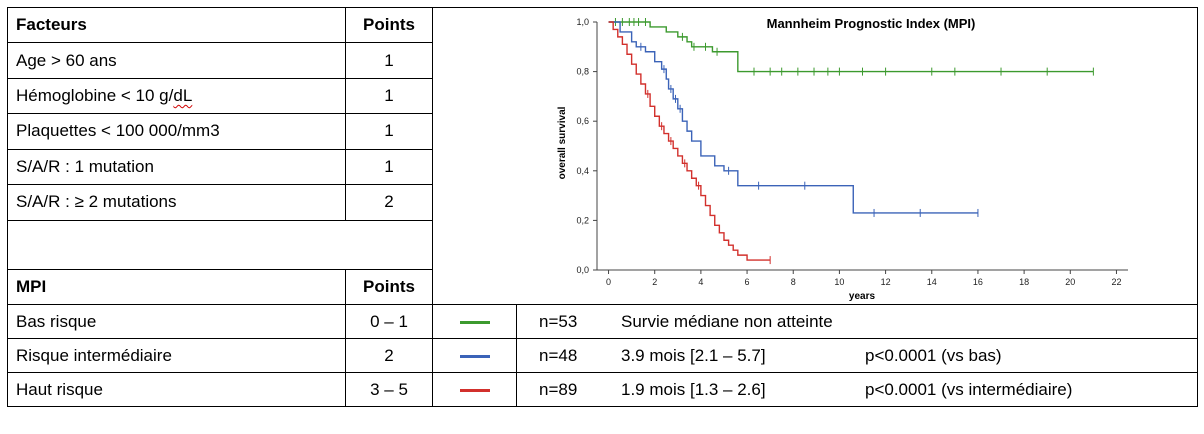 The width and height of the screenshot is (1204, 434). What do you see at coordinates (389, 286) in the screenshot?
I see `mpi-points-header: Points` at bounding box center [389, 286].